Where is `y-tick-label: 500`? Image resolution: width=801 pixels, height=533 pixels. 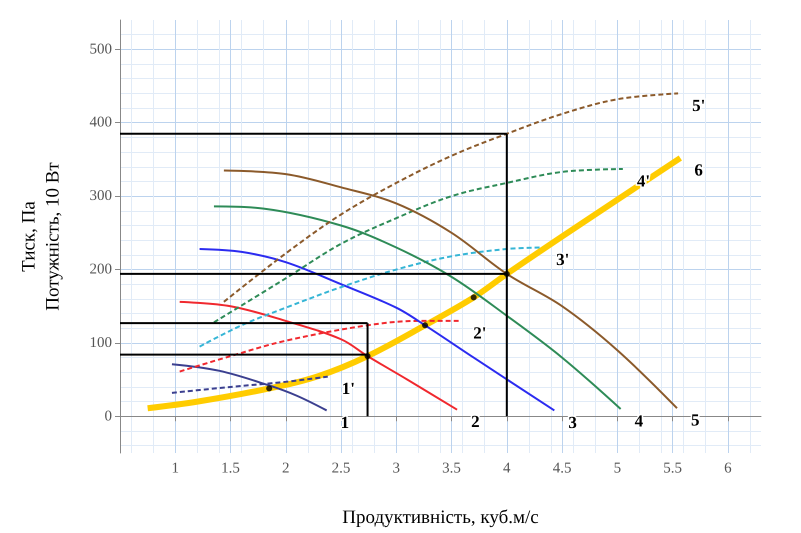
y-tick-label: 500 is located at coordinates (101, 49).